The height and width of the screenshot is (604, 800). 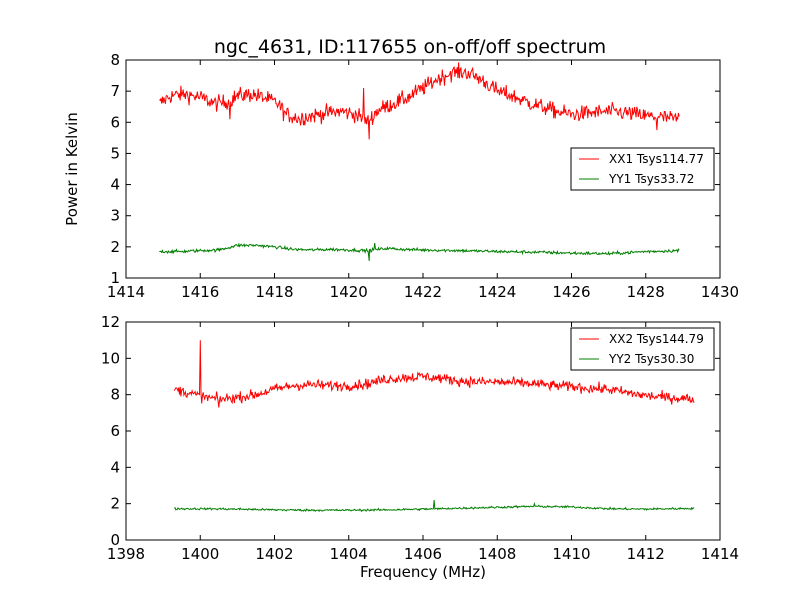 What do you see at coordinates (349, 292) in the screenshot?
I see `x-tick-label: 1420` at bounding box center [349, 292].